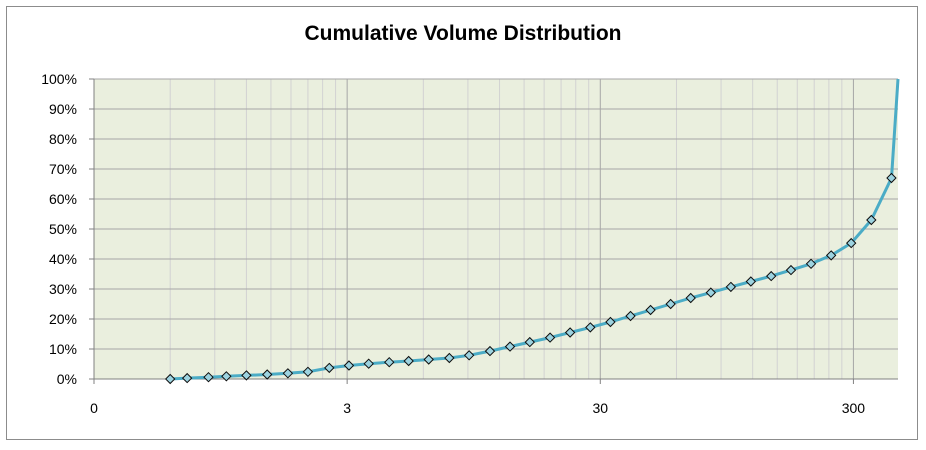 The width and height of the screenshot is (926, 450). I want to click on y-tick-label: 20%, so click(63, 319).